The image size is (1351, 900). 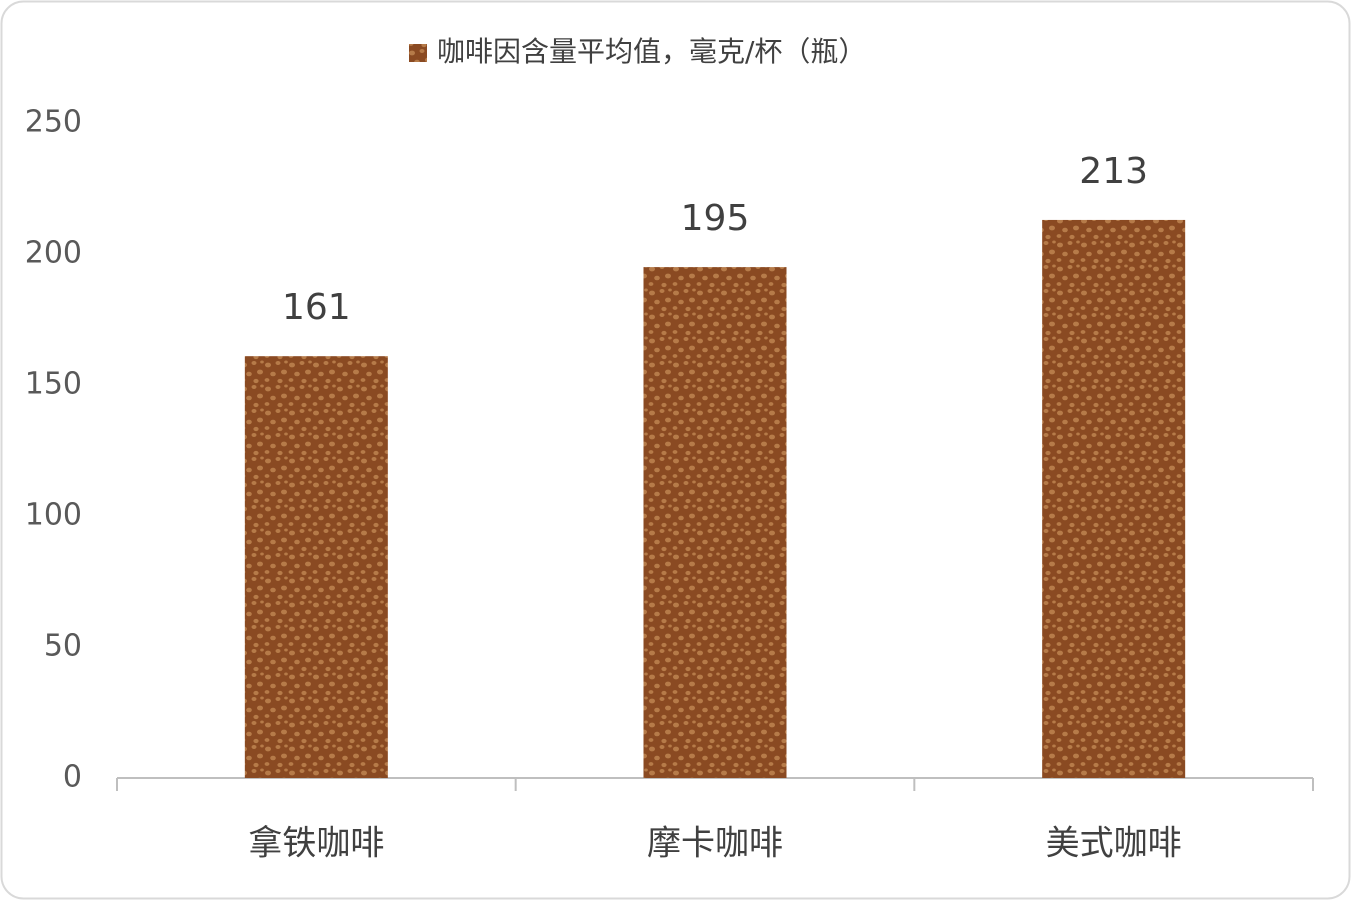 What do you see at coordinates (715, 218) in the screenshot?
I see `data-label: 195` at bounding box center [715, 218].